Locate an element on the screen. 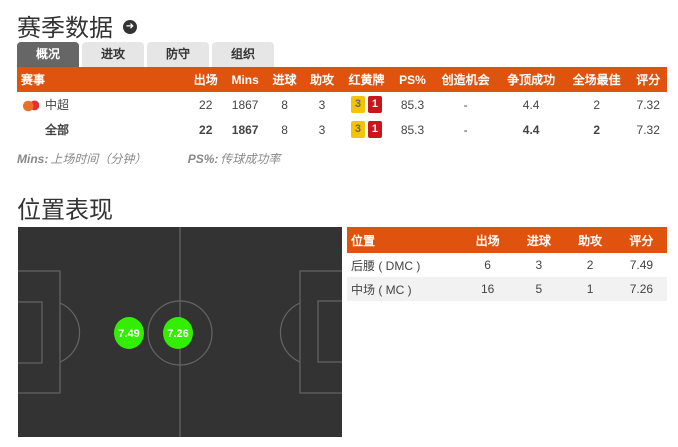 The image size is (678, 447). col-header: Mins is located at coordinates (245, 79).